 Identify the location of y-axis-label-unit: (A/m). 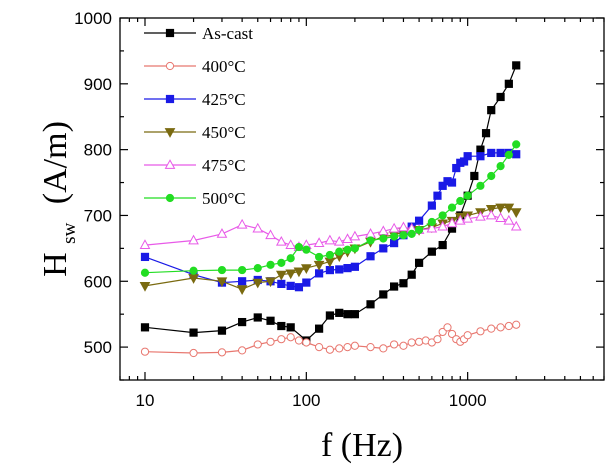
(55, 162).